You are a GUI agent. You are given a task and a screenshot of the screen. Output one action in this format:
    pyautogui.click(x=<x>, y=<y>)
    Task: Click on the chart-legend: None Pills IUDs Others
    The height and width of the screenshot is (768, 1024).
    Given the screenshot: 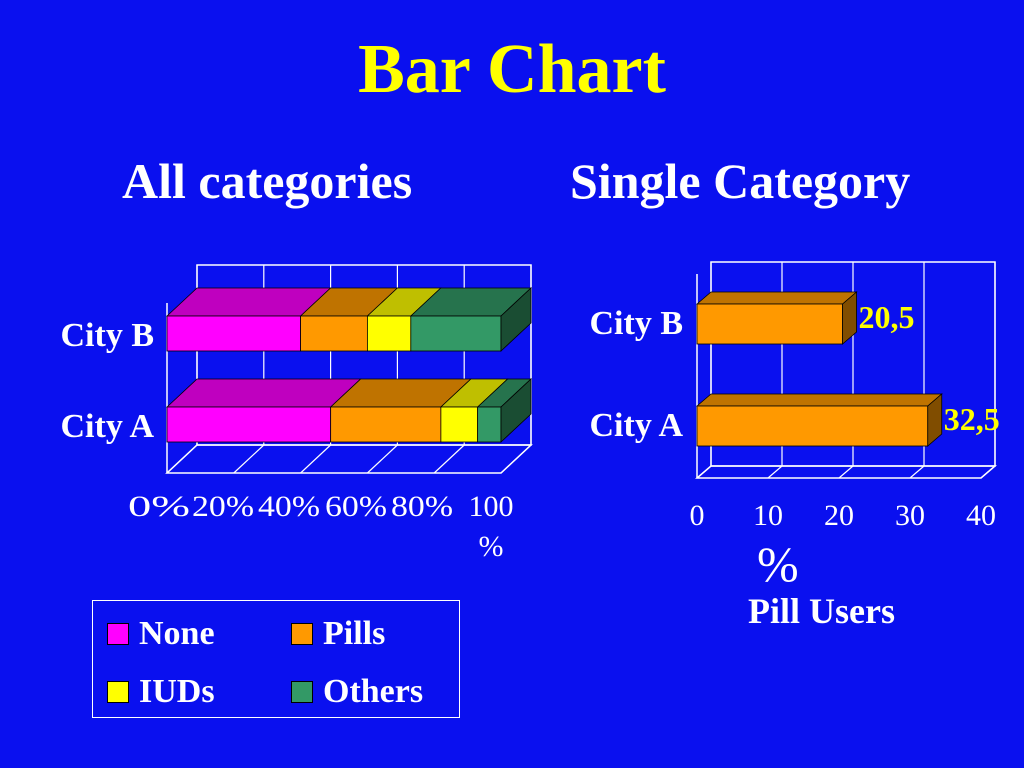 What is the action you would take?
    pyautogui.click(x=276, y=659)
    